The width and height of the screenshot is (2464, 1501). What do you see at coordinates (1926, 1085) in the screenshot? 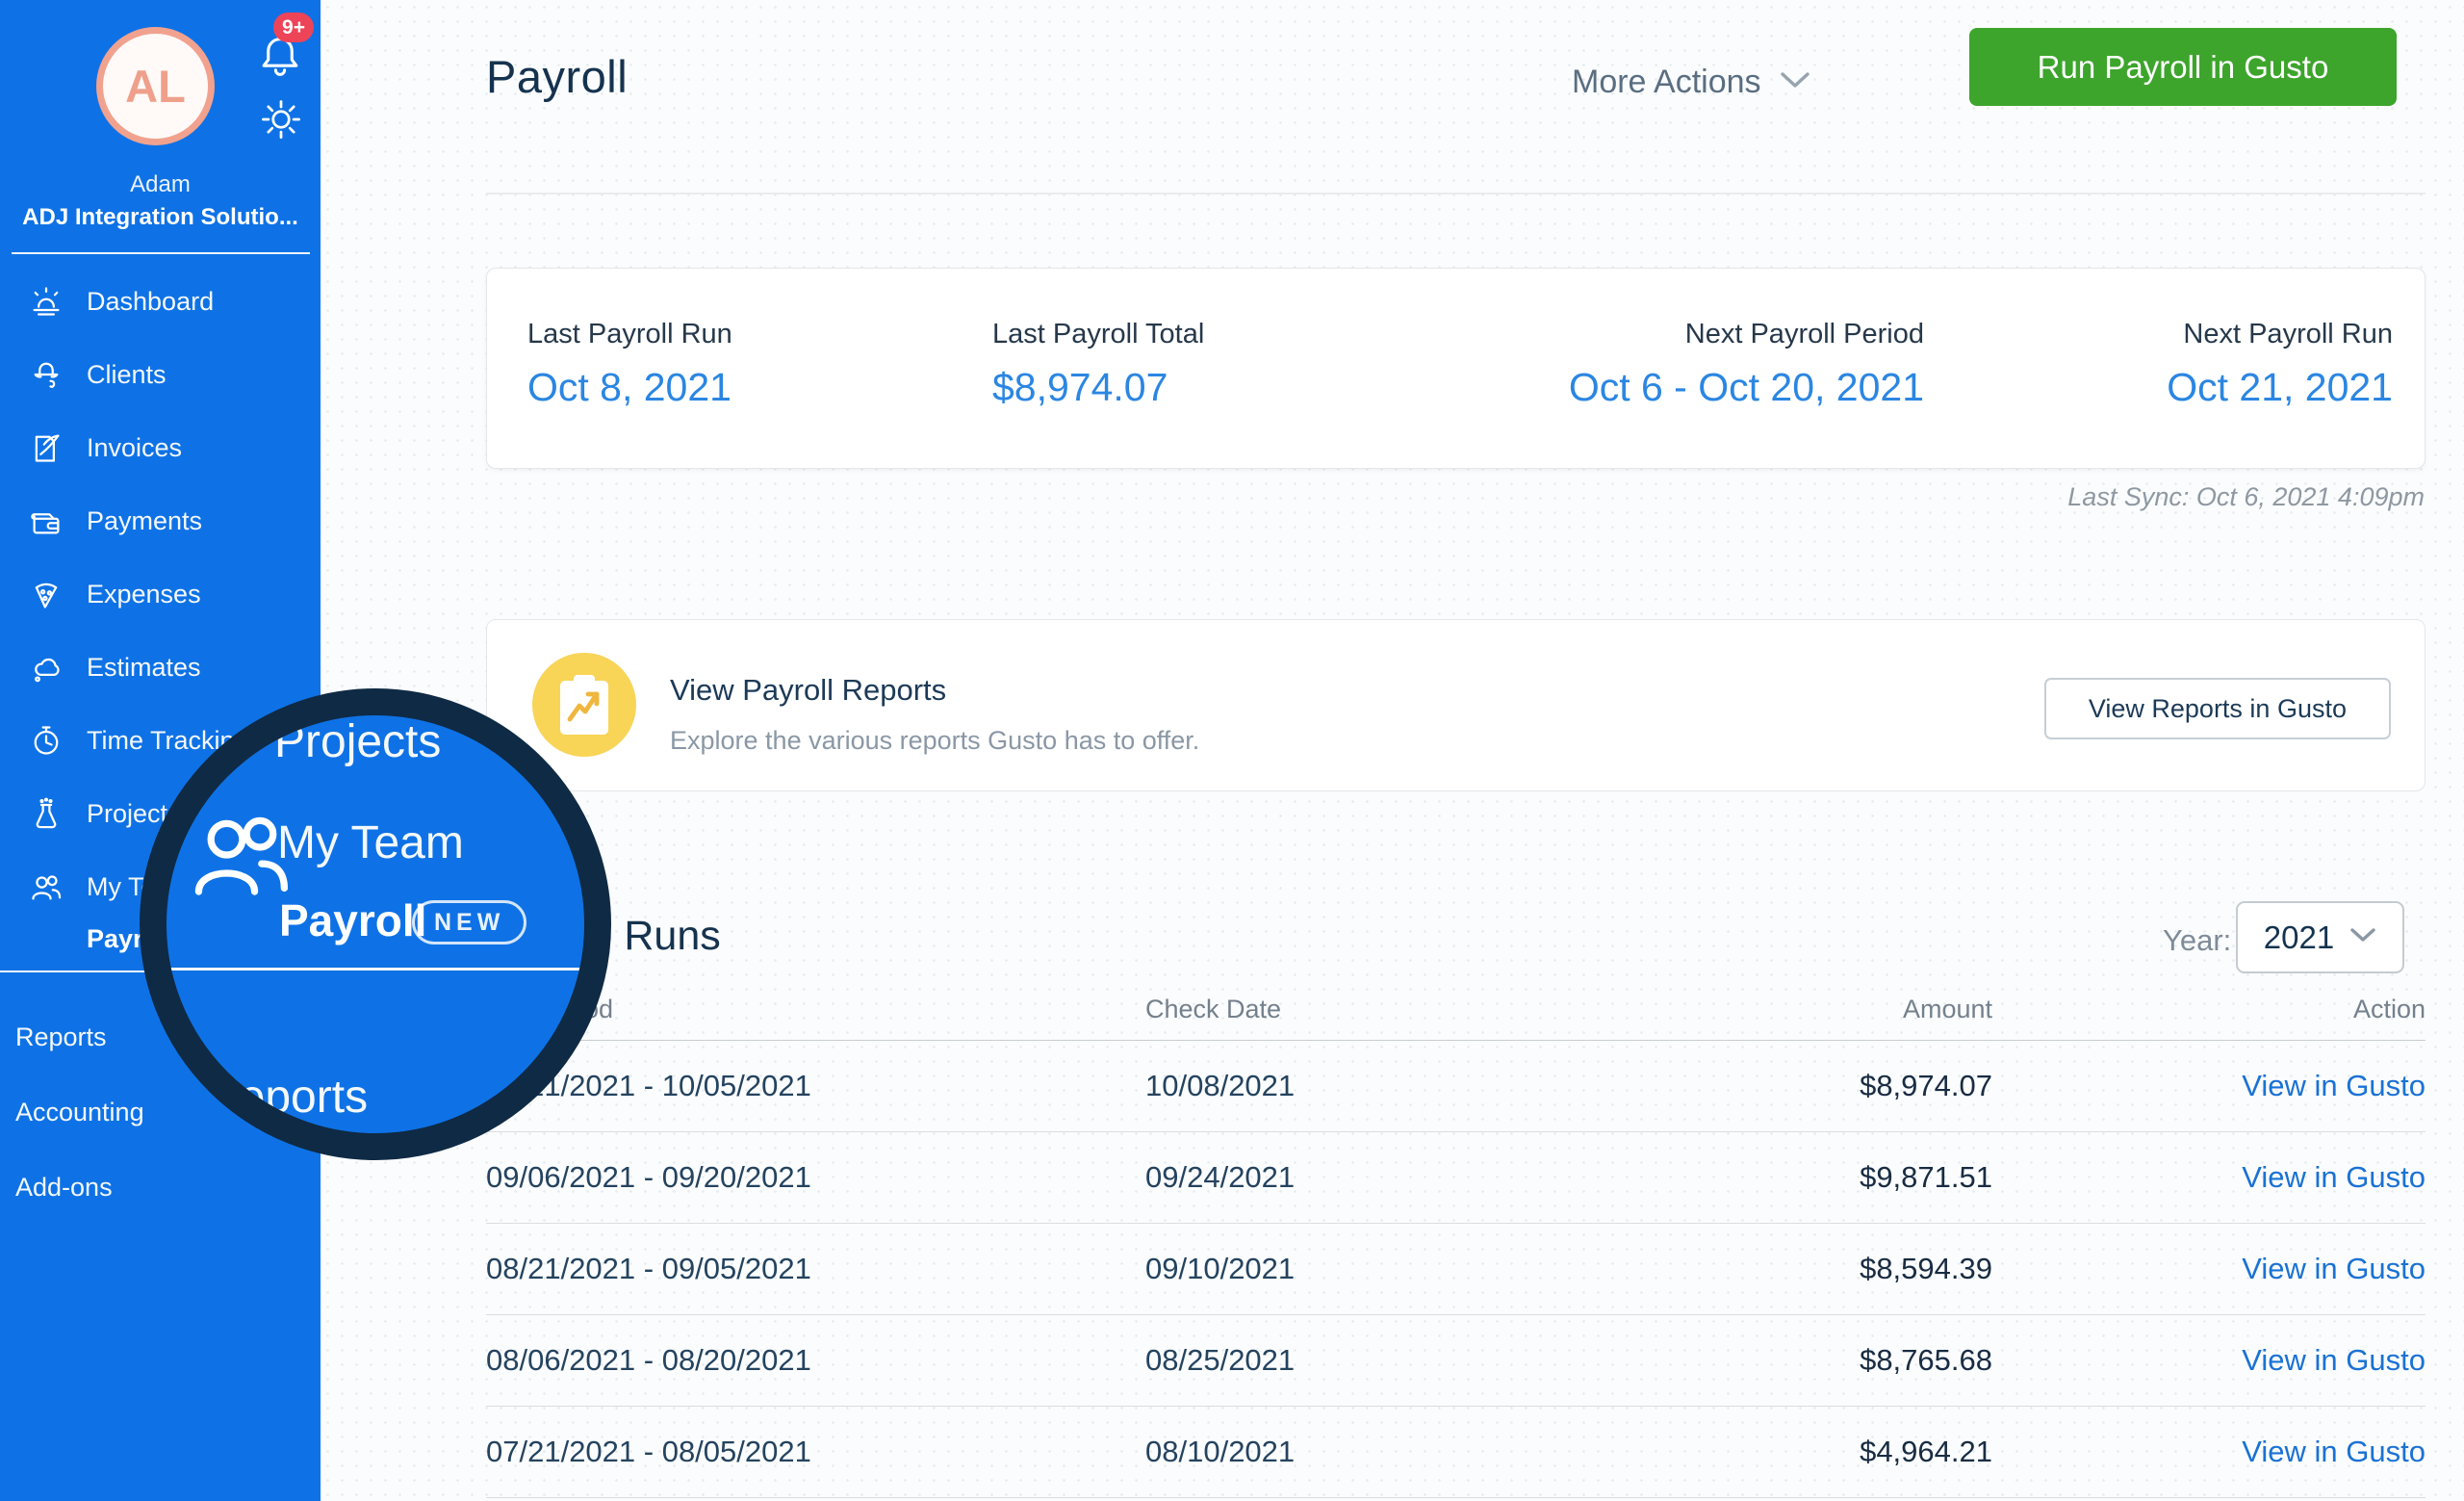
I see `amount-cell: $8,974.07` at bounding box center [1926, 1085].